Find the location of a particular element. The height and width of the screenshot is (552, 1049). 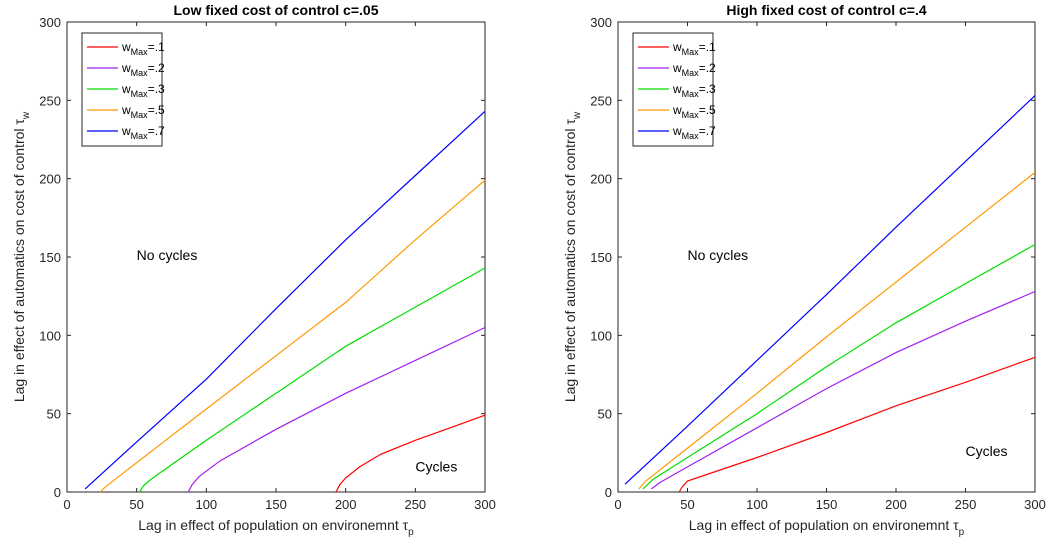

legend-entry-suffix: =.2 is located at coordinates (156, 68).